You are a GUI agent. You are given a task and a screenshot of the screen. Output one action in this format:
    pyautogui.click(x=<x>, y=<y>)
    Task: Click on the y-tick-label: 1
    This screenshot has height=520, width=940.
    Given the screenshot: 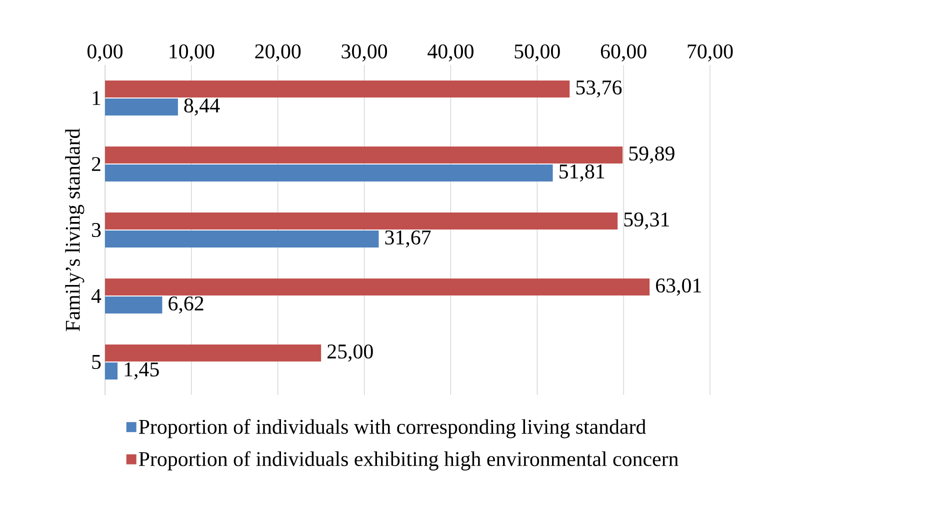 What is the action you would take?
    pyautogui.click(x=96, y=98)
    